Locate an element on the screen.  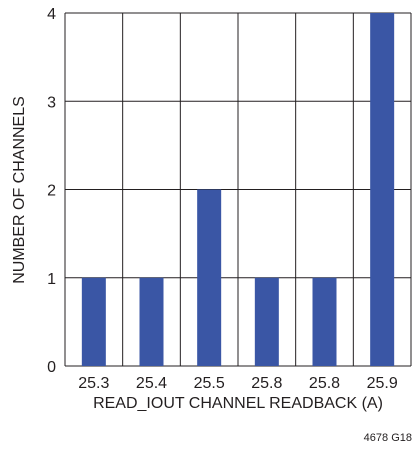
figure-id: 4678 G18 is located at coordinates (388, 438).